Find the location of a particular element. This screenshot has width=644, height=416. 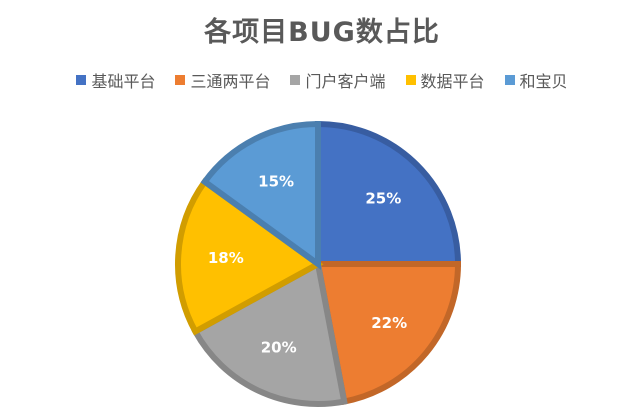

legend-item-0: 基础平台 is located at coordinates (115, 80).